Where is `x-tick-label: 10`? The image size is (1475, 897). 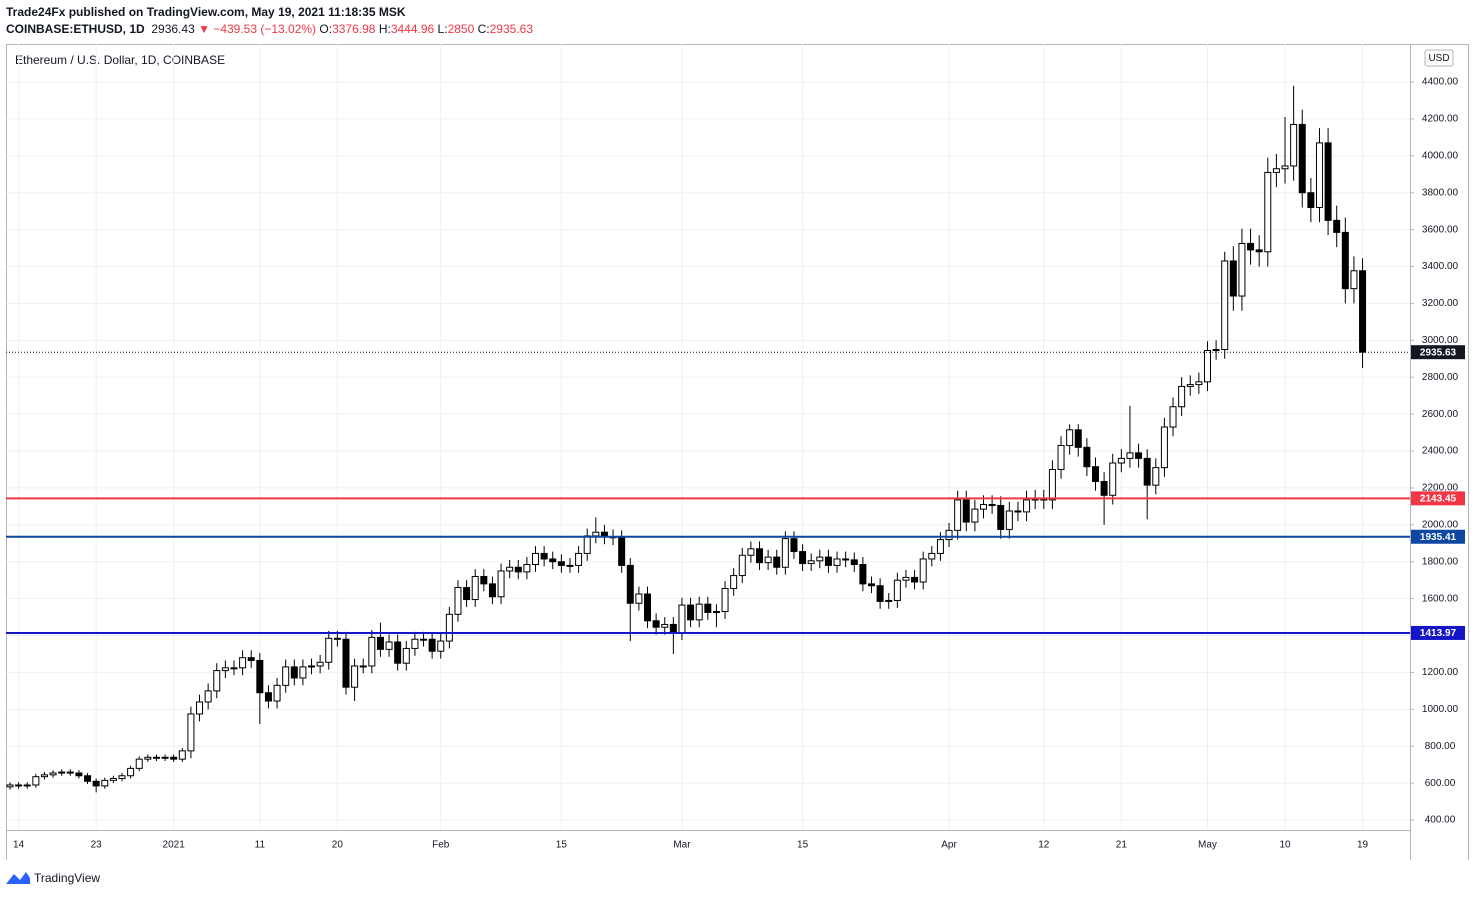
x-tick-label: 10 is located at coordinates (1285, 845).